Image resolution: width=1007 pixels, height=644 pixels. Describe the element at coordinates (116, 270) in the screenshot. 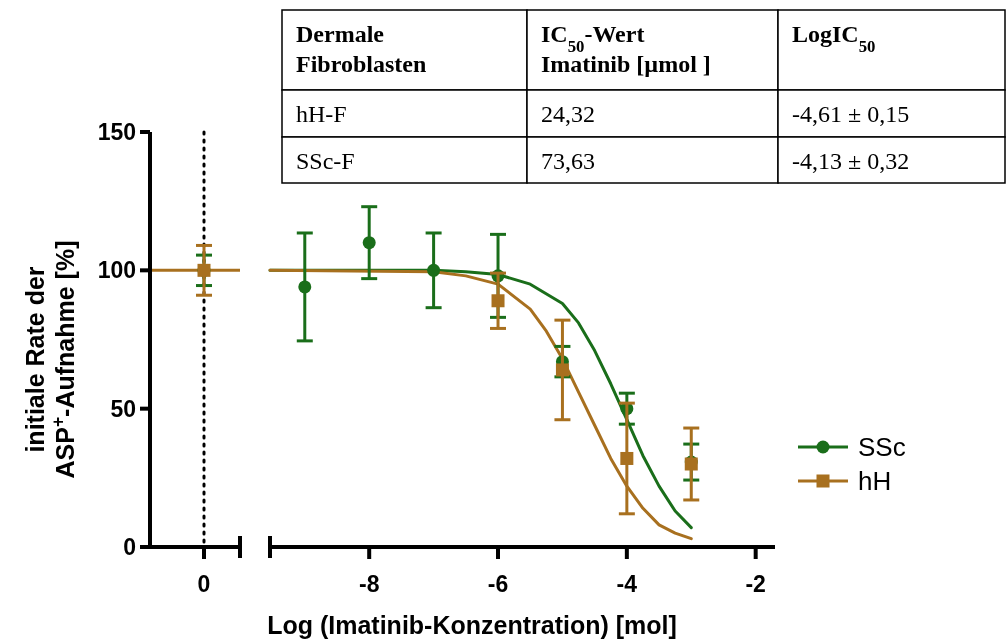

I see `y-tick-label: 100` at that location.